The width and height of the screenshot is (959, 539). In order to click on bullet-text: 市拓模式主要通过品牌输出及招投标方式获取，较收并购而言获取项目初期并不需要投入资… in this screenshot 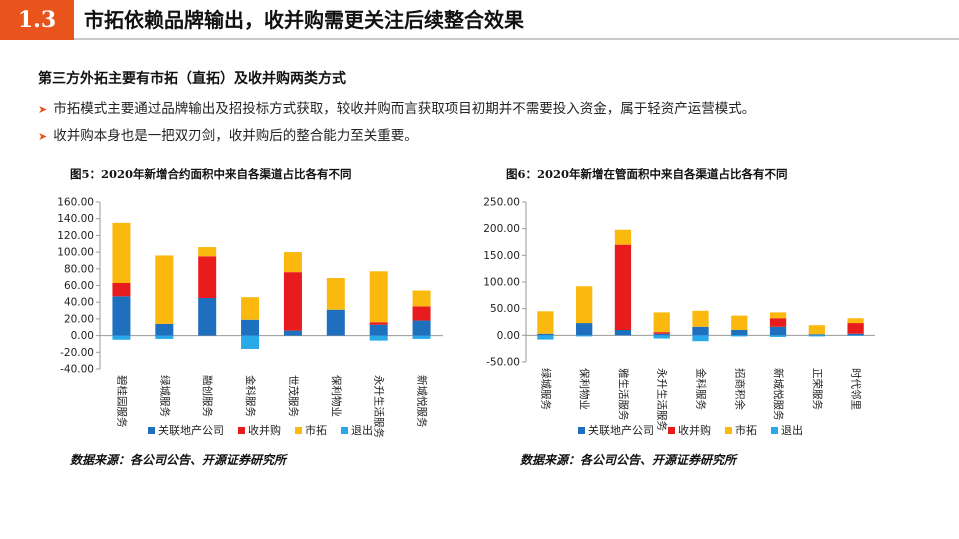, I will do `click(404, 109)`.